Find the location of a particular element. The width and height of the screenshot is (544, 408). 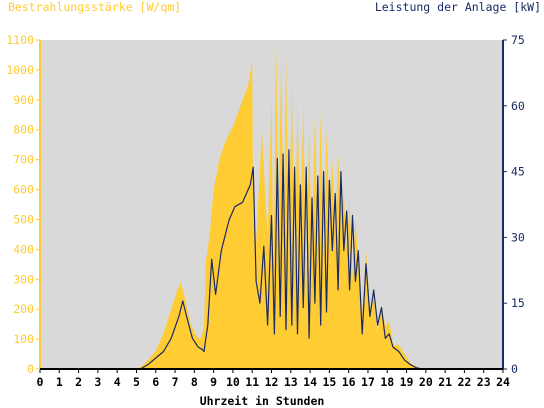

x-tick-label: 16 is located at coordinates (349, 382).